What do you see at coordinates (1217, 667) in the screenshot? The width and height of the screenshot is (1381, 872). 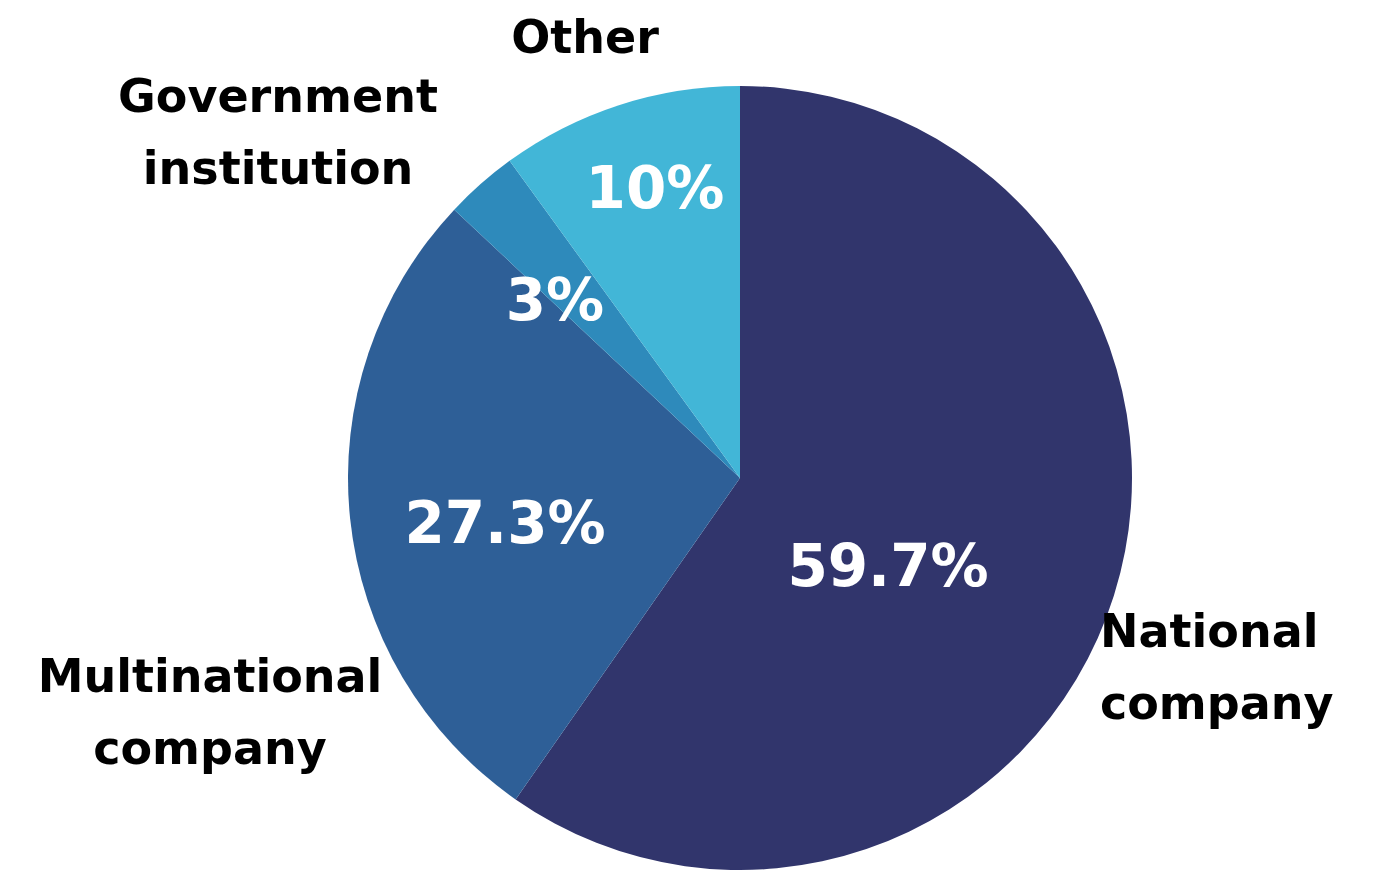 I see `slice-label: National company` at bounding box center [1217, 667].